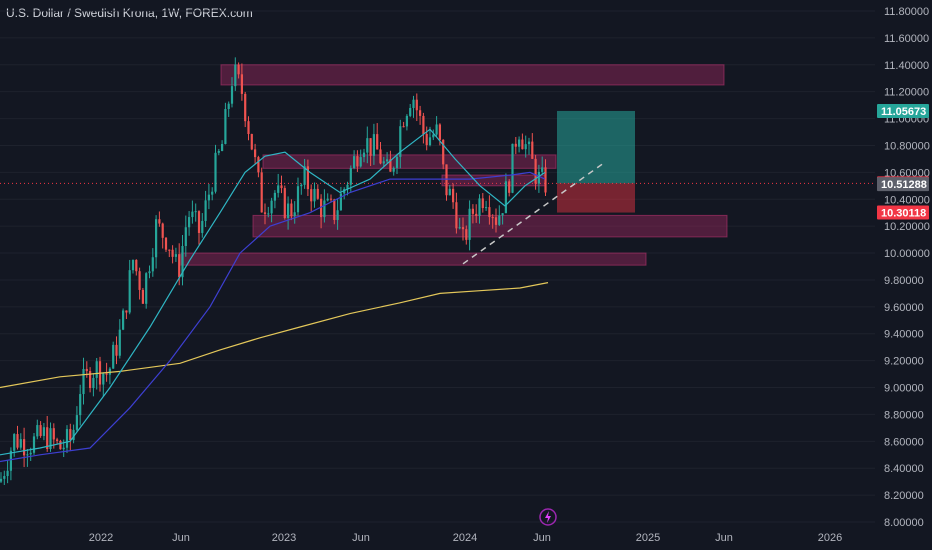  I want to click on lightning-icon-ring, so click(548, 517).